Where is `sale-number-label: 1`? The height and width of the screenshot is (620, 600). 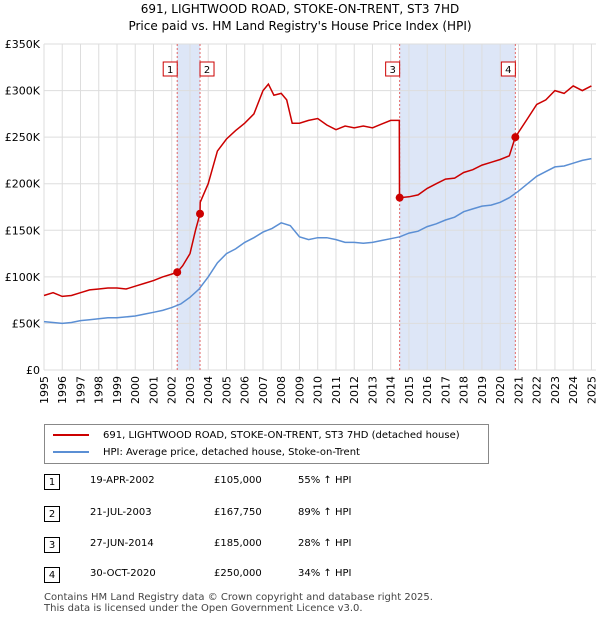 sale-number-label: 1 is located at coordinates (170, 70).